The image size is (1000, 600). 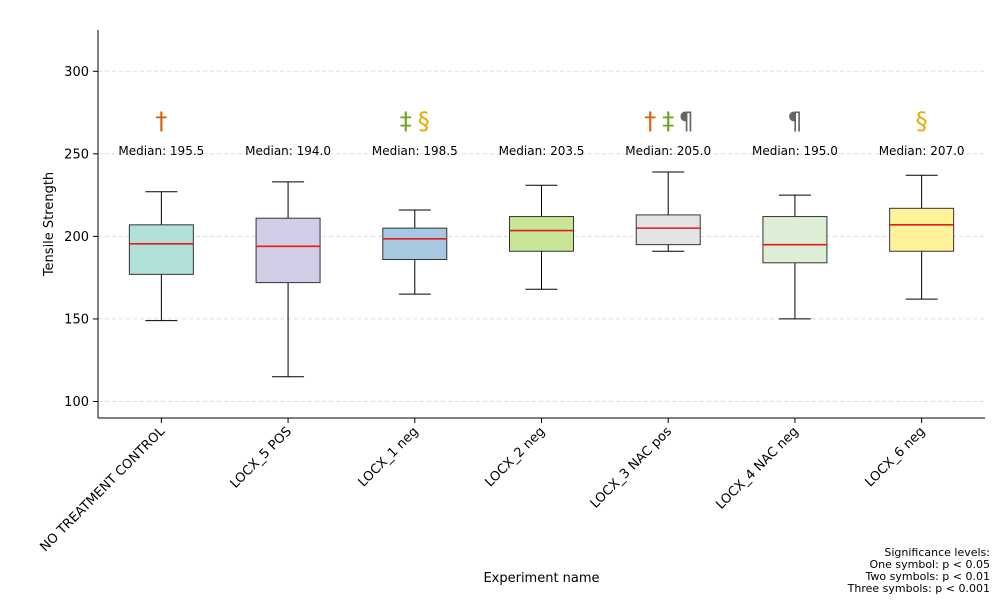 I want to click on median-label: Median: 195.0, so click(x=795, y=151).